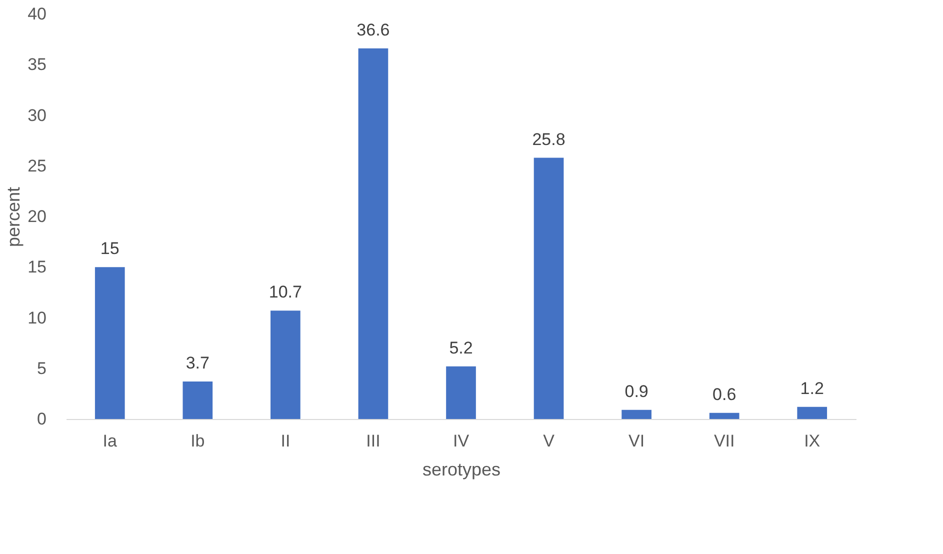  What do you see at coordinates (724, 441) in the screenshot?
I see `x-tick-label: VII` at bounding box center [724, 441].